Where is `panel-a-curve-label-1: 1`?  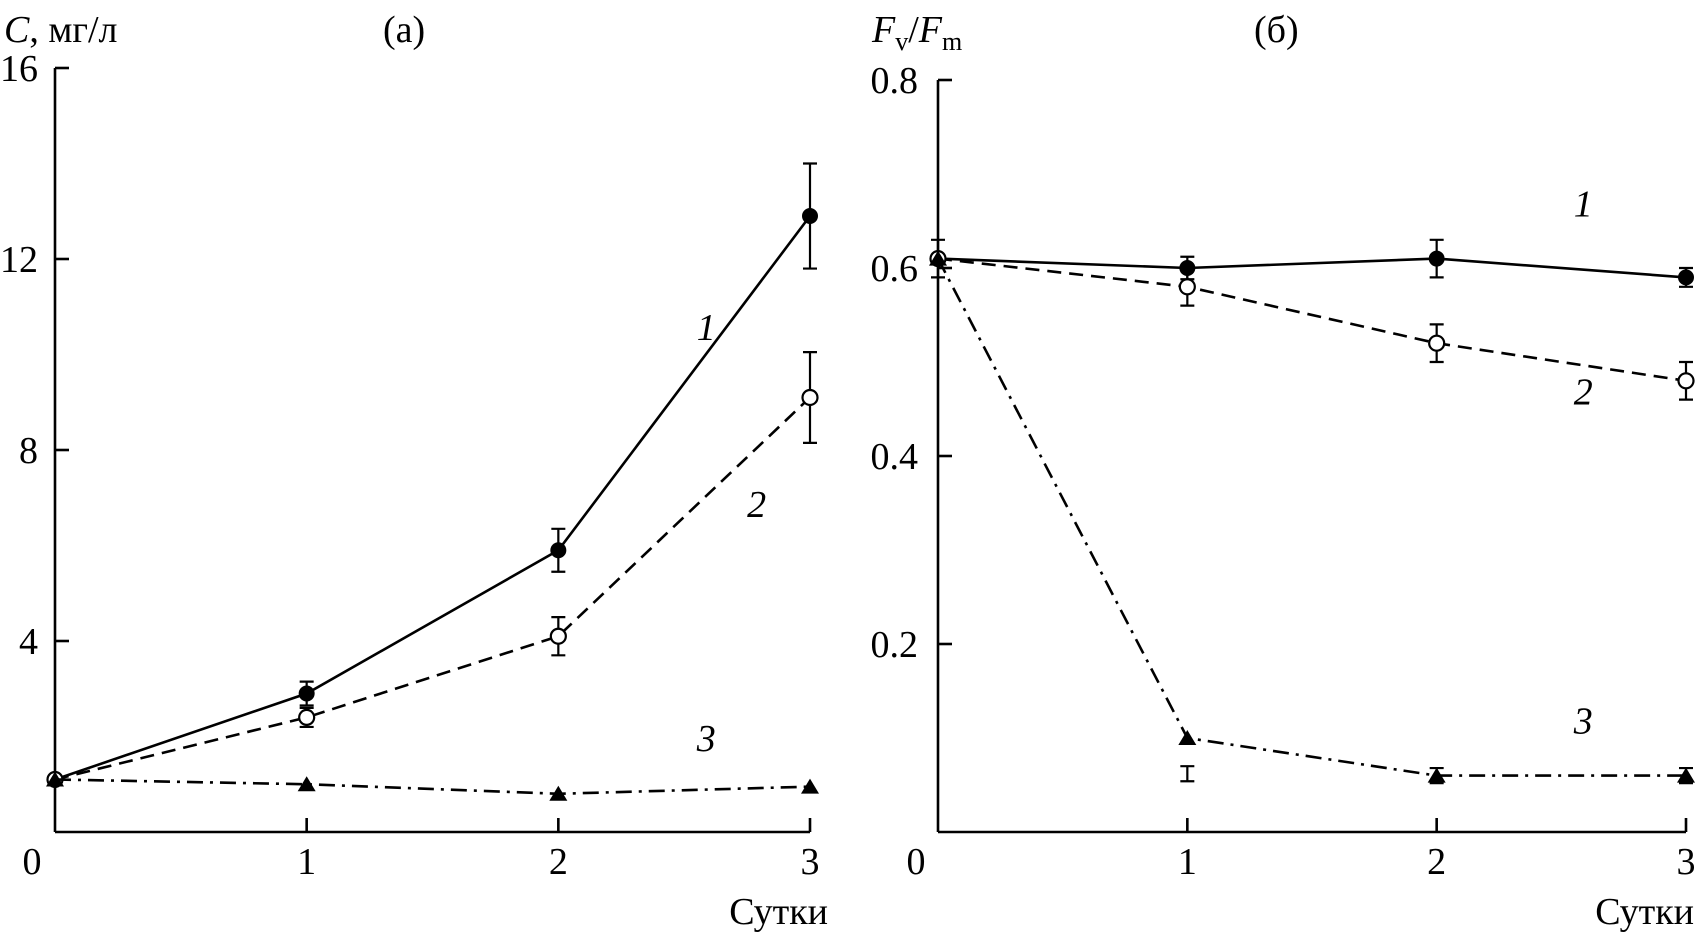
panel-a-curve-label-1: 1 is located at coordinates (706, 328).